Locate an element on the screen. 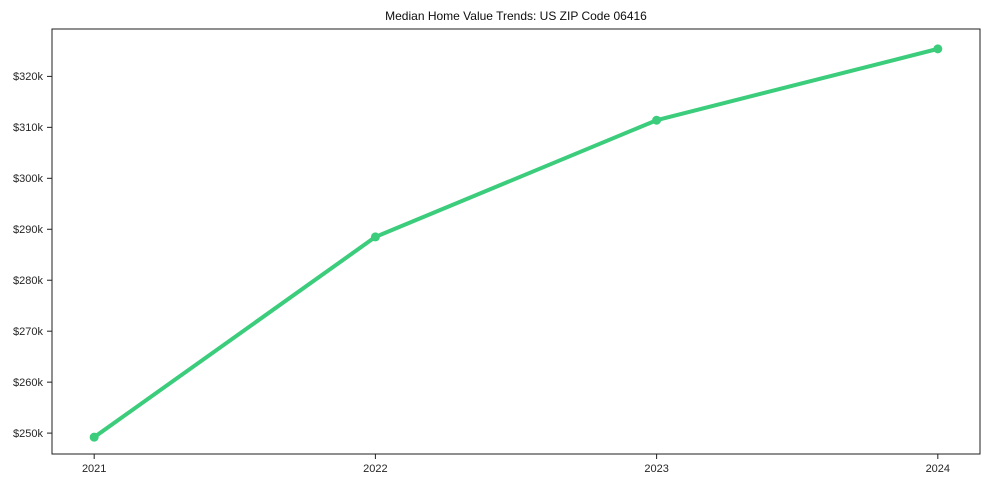 The image size is (990, 495). y-axis: $250k $260k $270k $280k $290k $300k $310k $320k is located at coordinates (32, 255).